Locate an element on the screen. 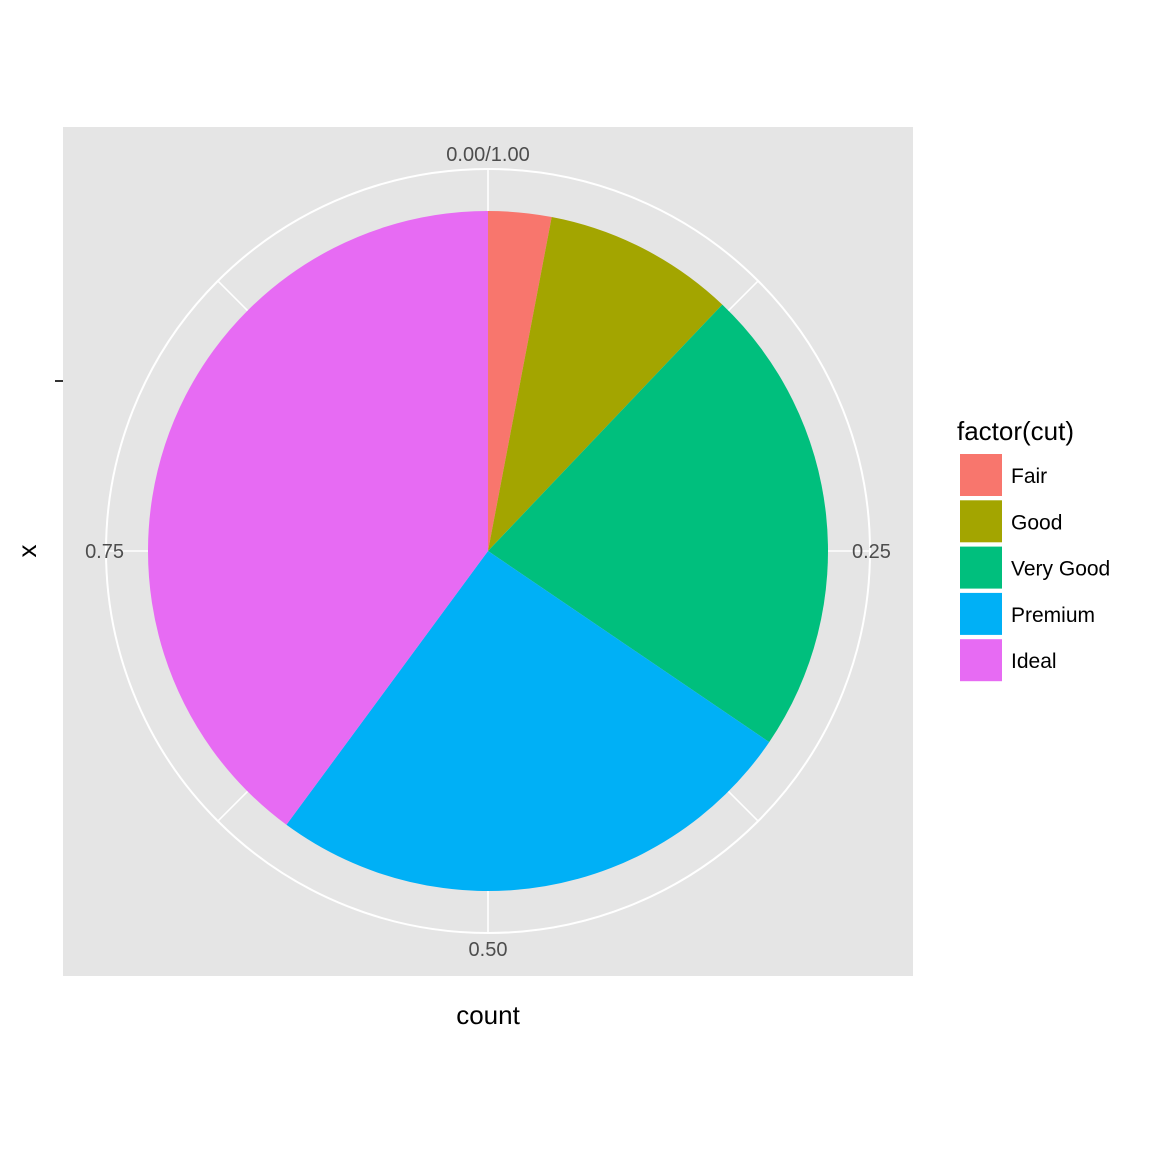 Image resolution: width=1152 pixels, height=1152 pixels. pie-slice-very-good is located at coordinates (658, 523).